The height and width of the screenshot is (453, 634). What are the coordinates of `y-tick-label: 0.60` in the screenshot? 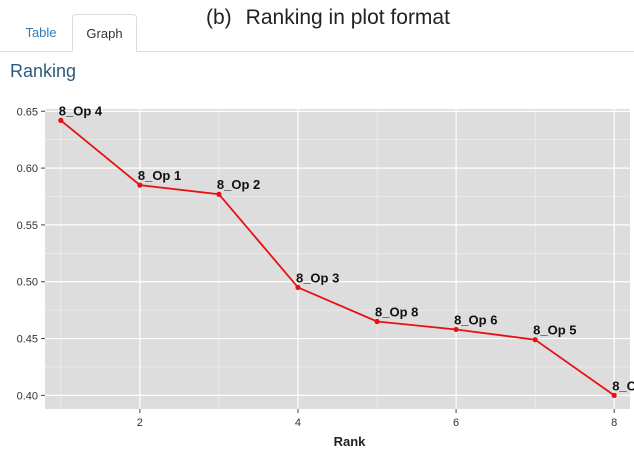 It's located at (27, 169).